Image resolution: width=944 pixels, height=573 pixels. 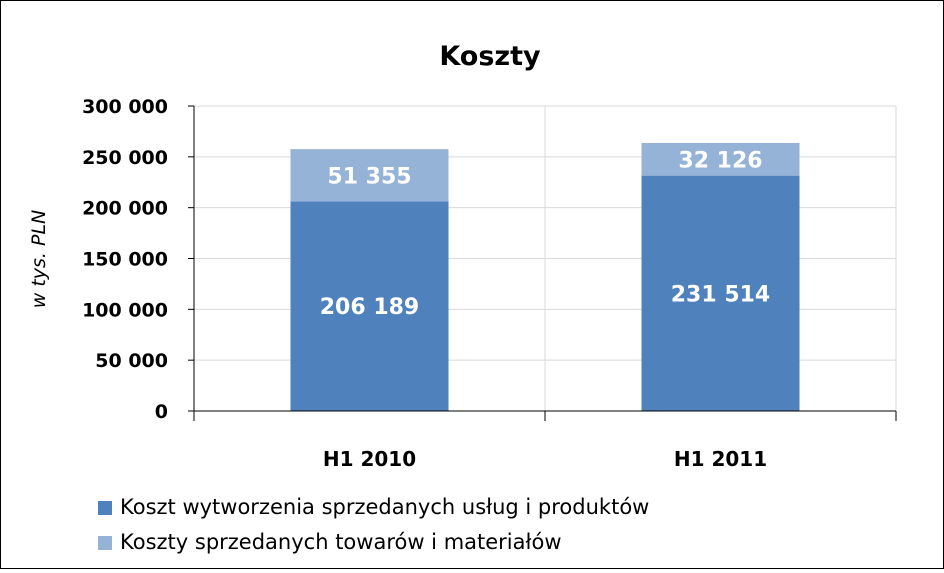 I want to click on legend-label: Koszty sprzedanych towarów i materiałów, so click(x=341, y=542).